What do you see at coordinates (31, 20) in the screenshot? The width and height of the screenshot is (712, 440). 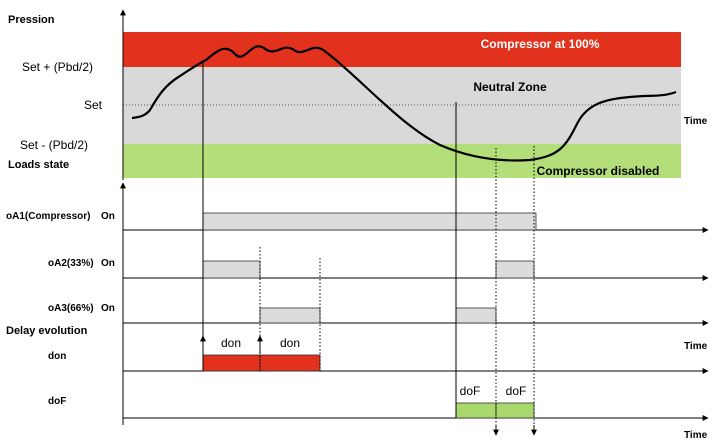 I see `pression-label: Pression` at bounding box center [31, 20].